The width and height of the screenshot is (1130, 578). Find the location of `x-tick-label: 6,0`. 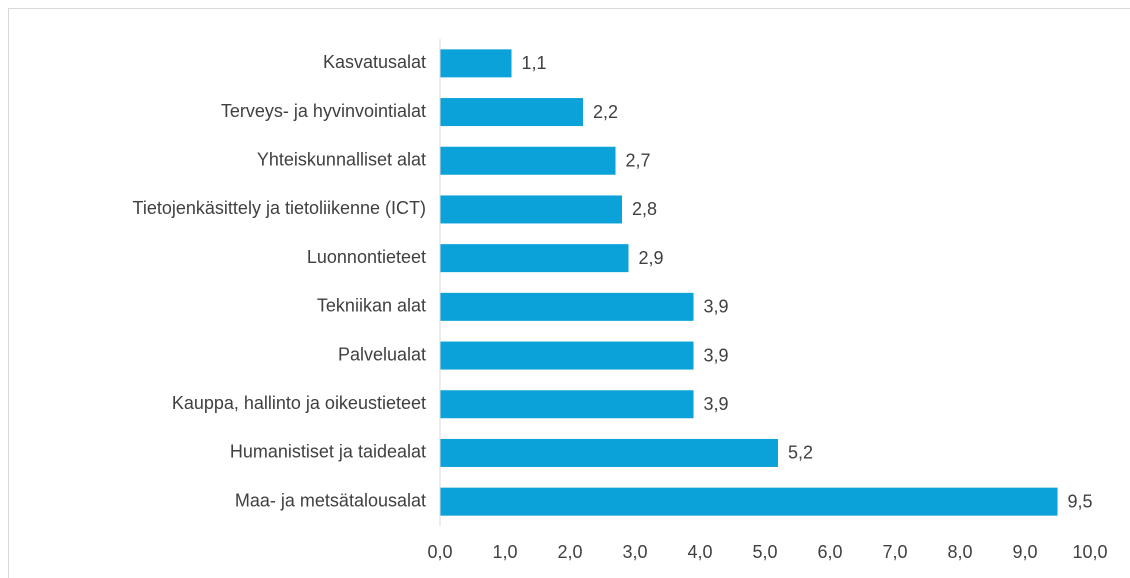

x-tick-label: 6,0 is located at coordinates (829, 552).